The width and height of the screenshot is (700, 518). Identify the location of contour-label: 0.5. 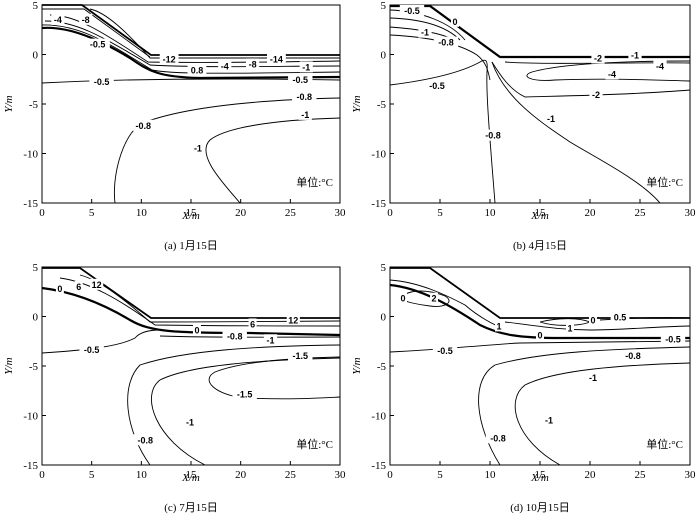
(620, 317).